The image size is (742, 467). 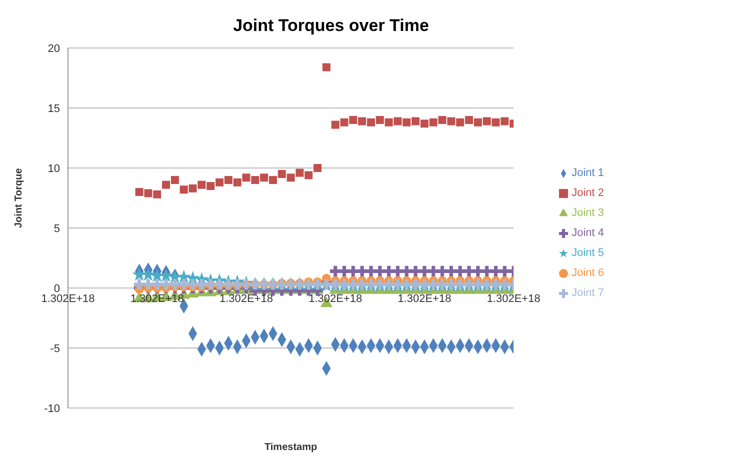 I want to click on y-tick-label: 5, so click(x=57, y=228).